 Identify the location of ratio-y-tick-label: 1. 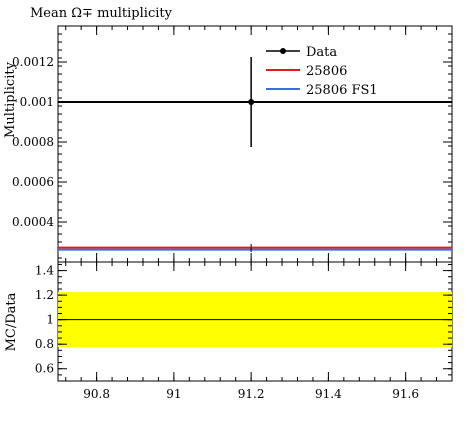
(50, 320).